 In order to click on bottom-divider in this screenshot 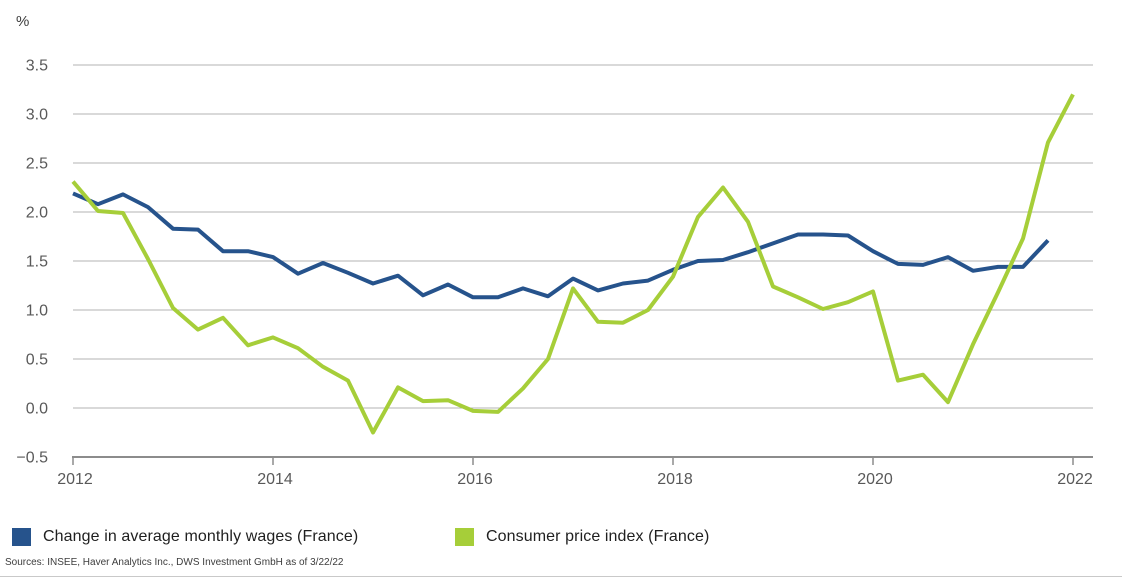, I will do `click(561, 576)`.